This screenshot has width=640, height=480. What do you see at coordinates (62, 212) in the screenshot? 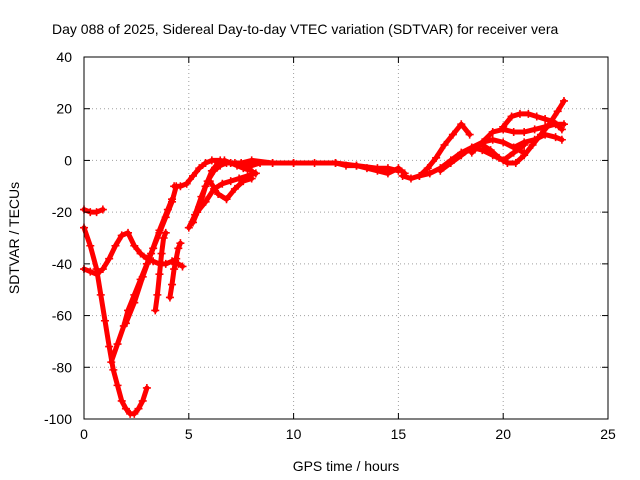
I see `y-tick-label: -20` at bounding box center [62, 212].